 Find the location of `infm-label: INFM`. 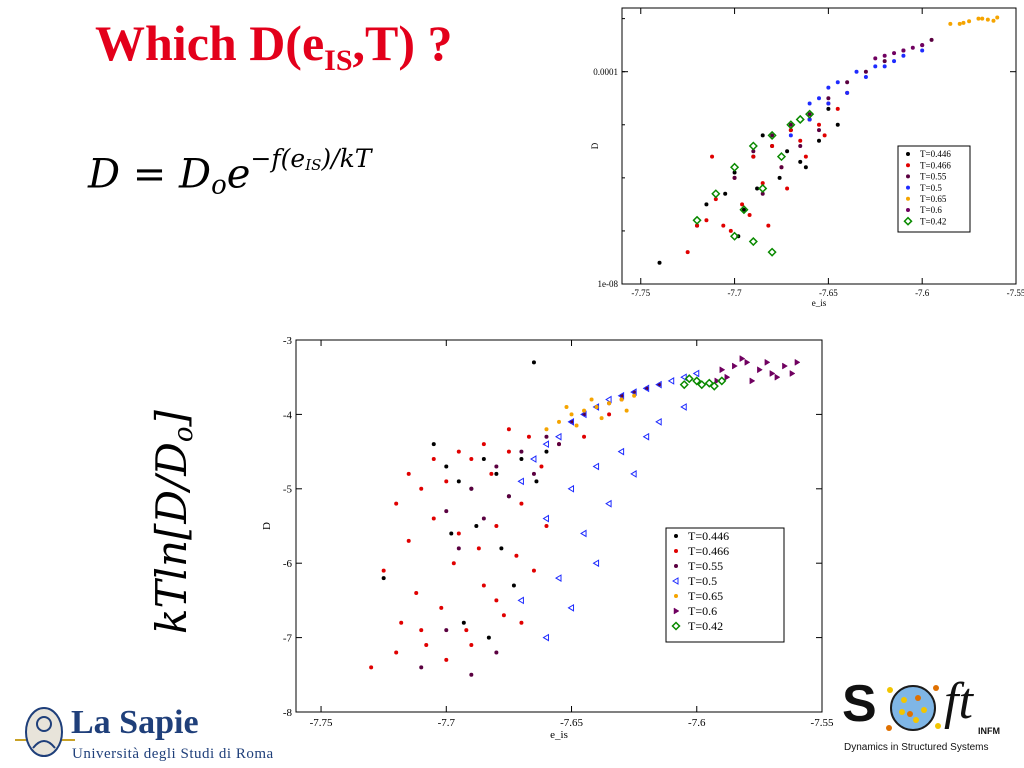

infm-label: INFM is located at coordinates (989, 731).